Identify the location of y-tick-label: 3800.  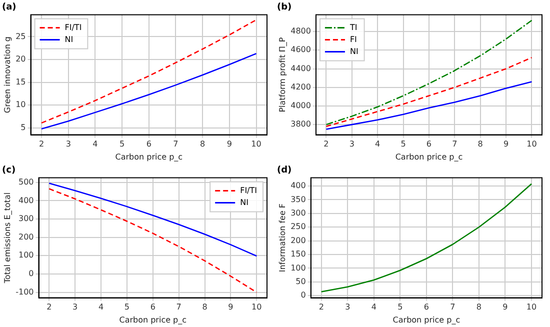
(300, 124).